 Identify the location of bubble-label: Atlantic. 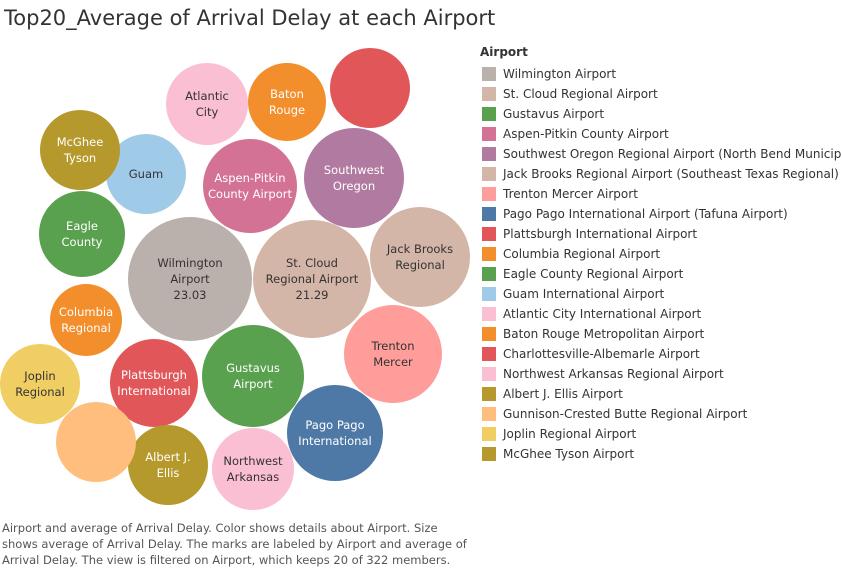
(207, 96).